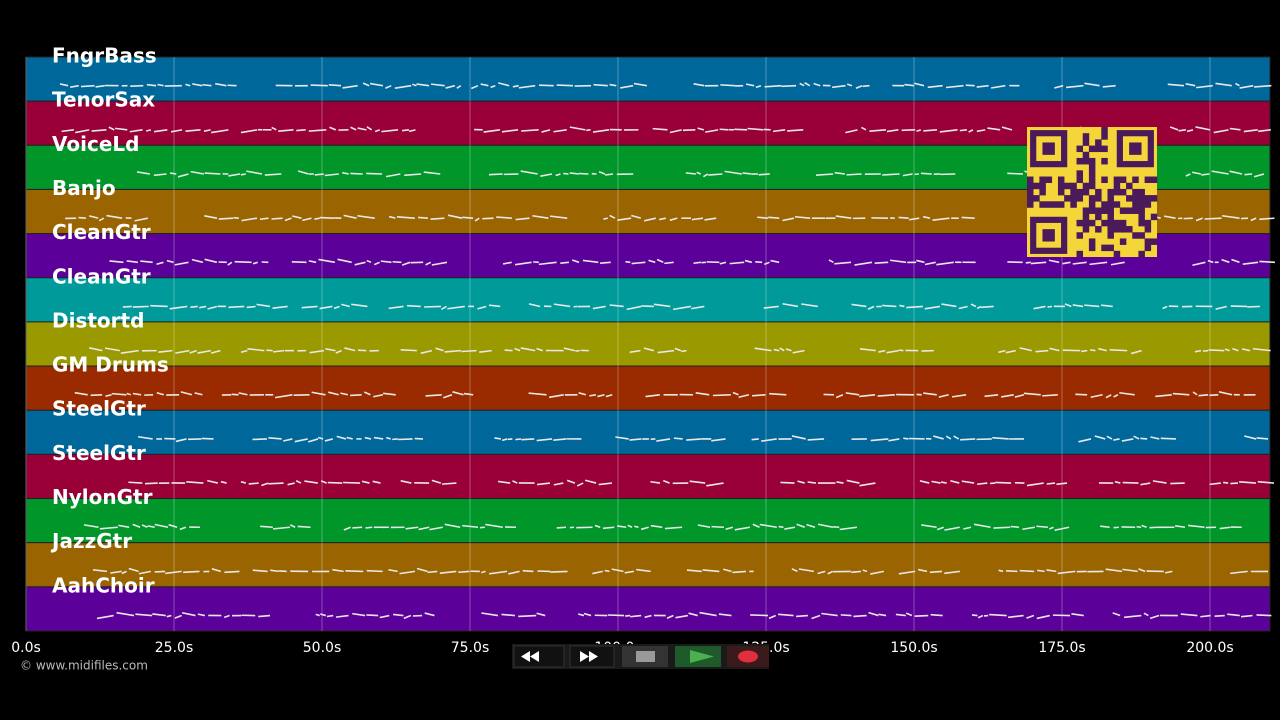 The height and width of the screenshot is (720, 1280). What do you see at coordinates (748, 656) in the screenshot?
I see `record-button` at bounding box center [748, 656].